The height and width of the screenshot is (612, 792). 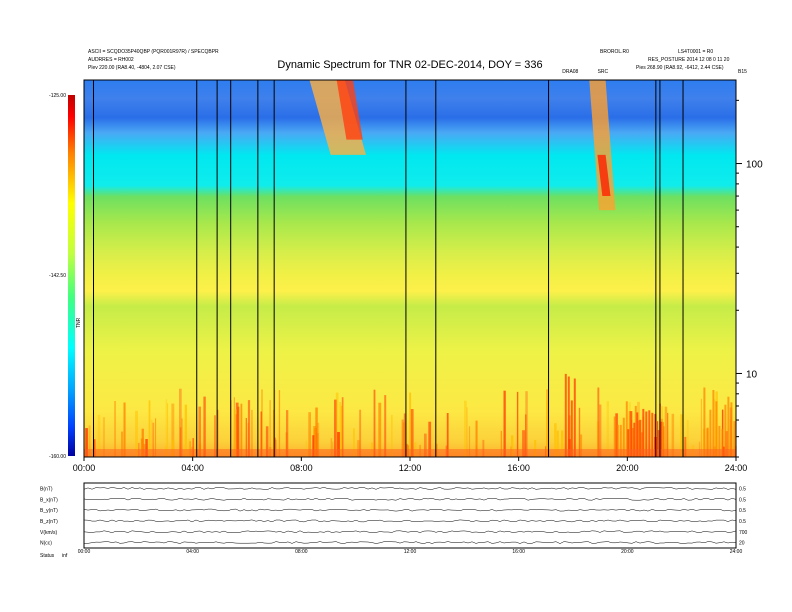 What do you see at coordinates (49, 533) in the screenshot?
I see `lower-row-label-4: V(km/s)` at bounding box center [49, 533].